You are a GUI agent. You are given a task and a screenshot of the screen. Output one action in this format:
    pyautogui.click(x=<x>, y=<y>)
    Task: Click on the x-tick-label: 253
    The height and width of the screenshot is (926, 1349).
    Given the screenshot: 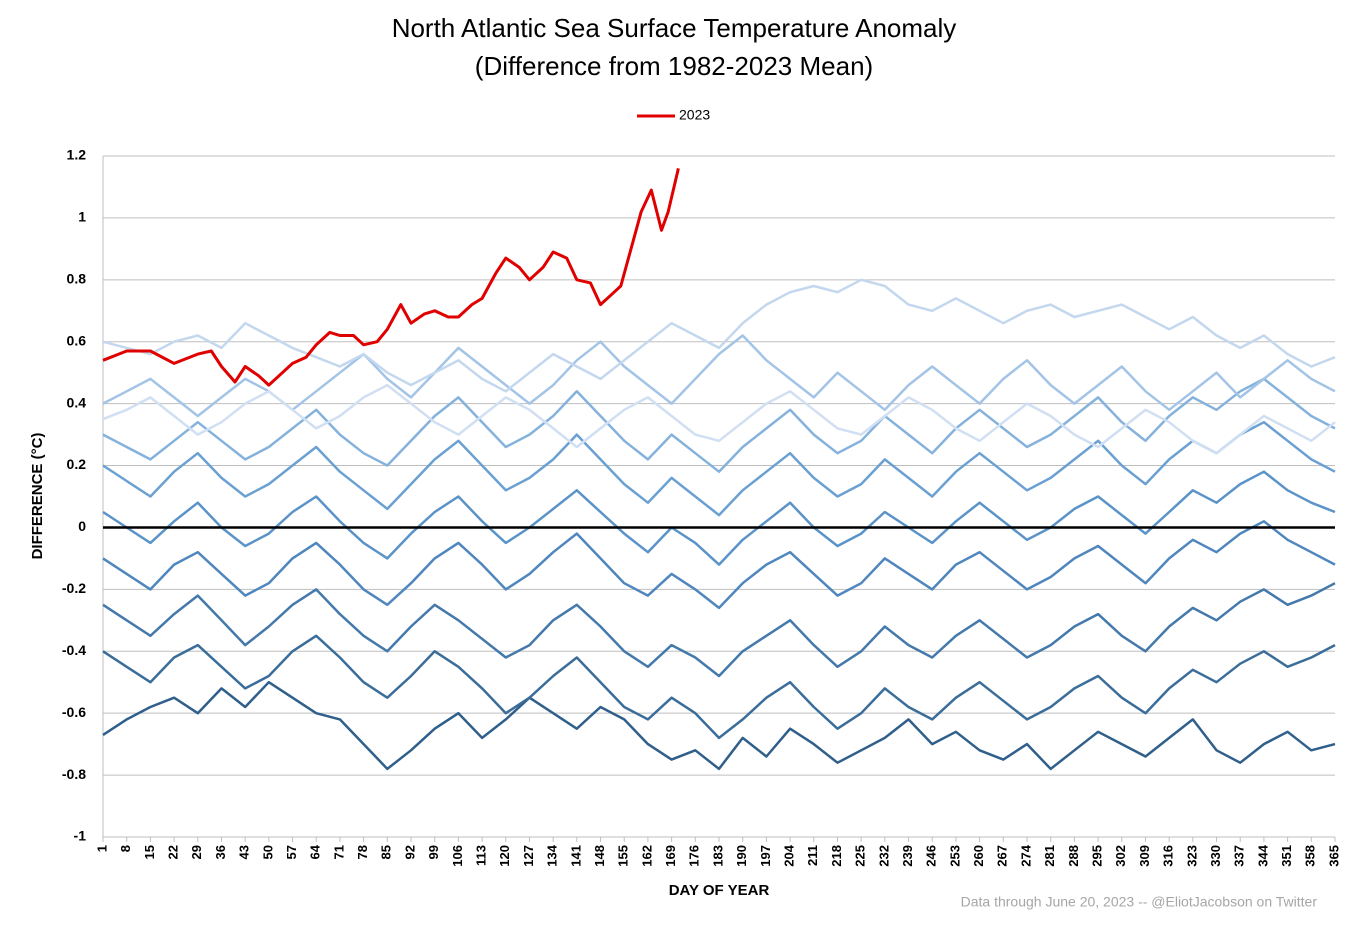 What is the action you would take?
    pyautogui.click(x=954, y=856)
    